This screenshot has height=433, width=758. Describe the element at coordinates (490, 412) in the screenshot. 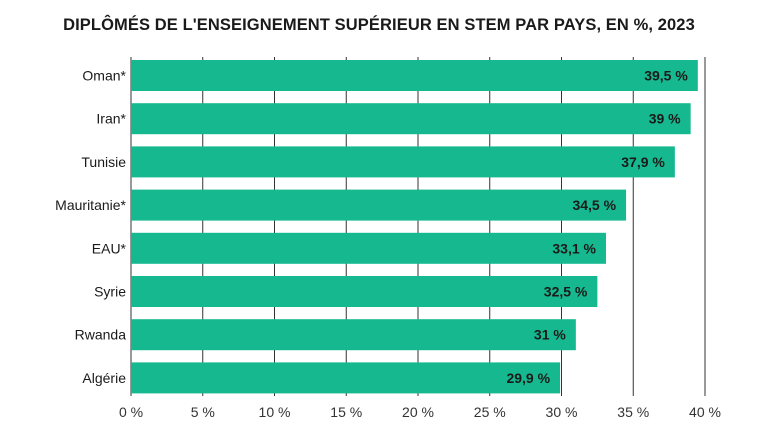

I see `x-tick-label: 25 %` at that location.